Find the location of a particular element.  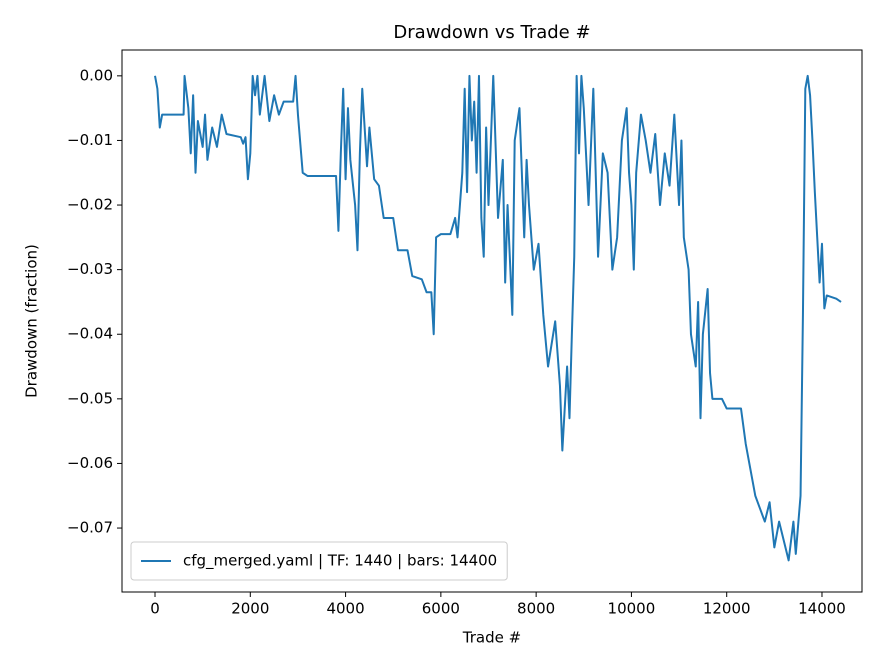

y-axis-label: Drawdown (fraction) is located at coordinates (32, 321).